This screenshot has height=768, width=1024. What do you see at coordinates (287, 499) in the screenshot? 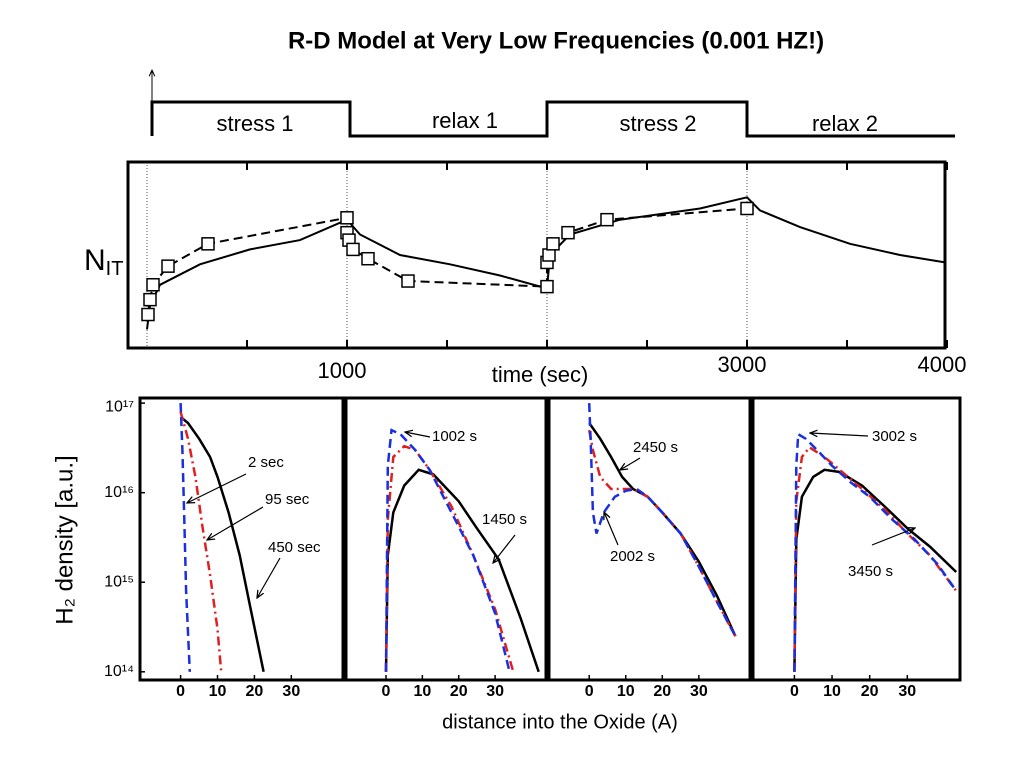
I see `annotation: 95 sec` at bounding box center [287, 499].